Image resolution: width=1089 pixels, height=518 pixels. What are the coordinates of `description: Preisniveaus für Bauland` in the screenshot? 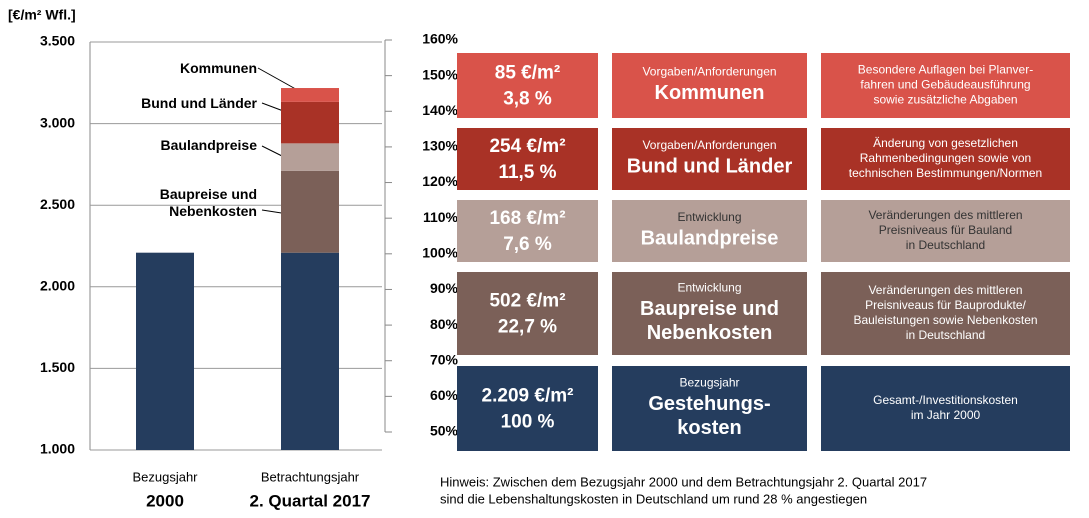 It's located at (945, 230).